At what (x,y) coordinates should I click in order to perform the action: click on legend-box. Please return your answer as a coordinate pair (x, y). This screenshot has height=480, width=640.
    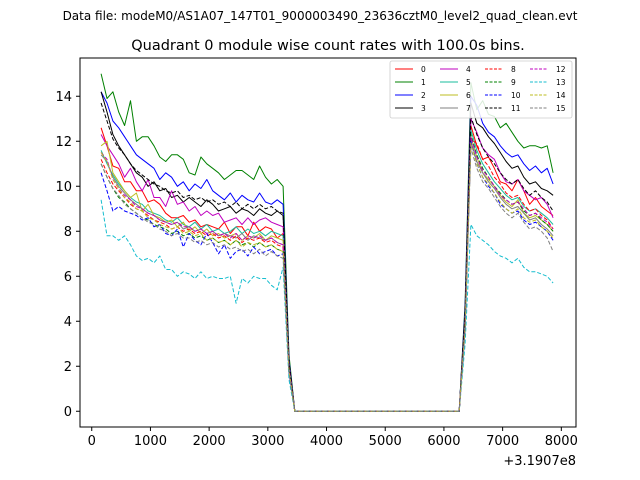
    Looking at the image, I should click on (481, 89).